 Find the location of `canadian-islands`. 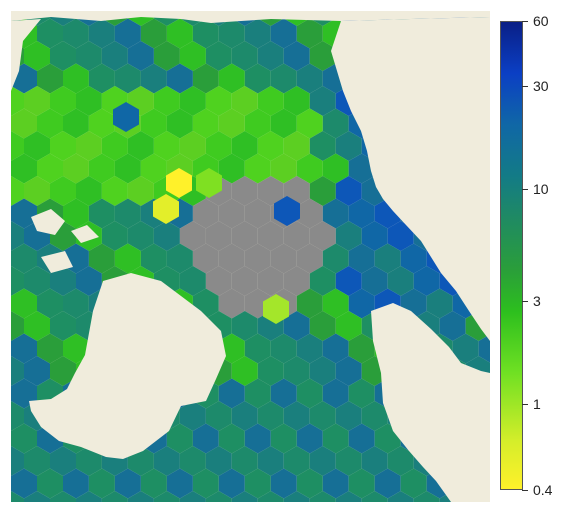

canadian-islands is located at coordinates (65, 241).